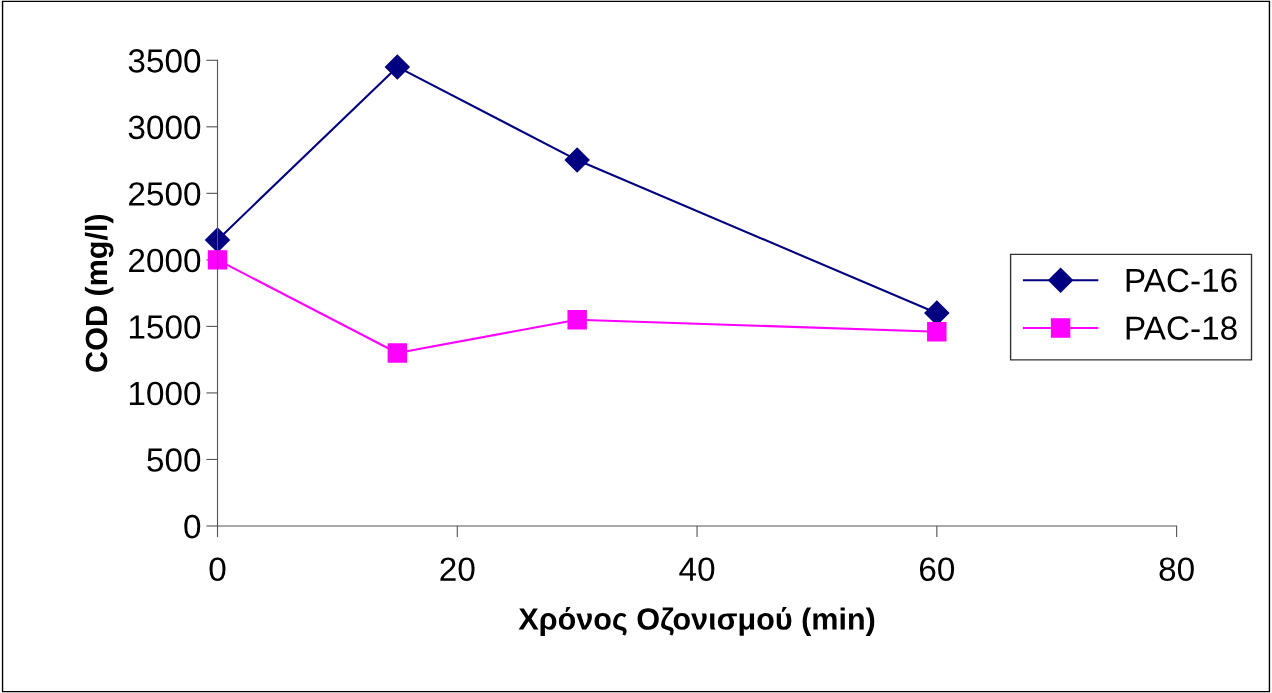 The height and width of the screenshot is (693, 1272). Describe the element at coordinates (1181, 328) in the screenshot. I see `legend-label: PAC-18` at that location.